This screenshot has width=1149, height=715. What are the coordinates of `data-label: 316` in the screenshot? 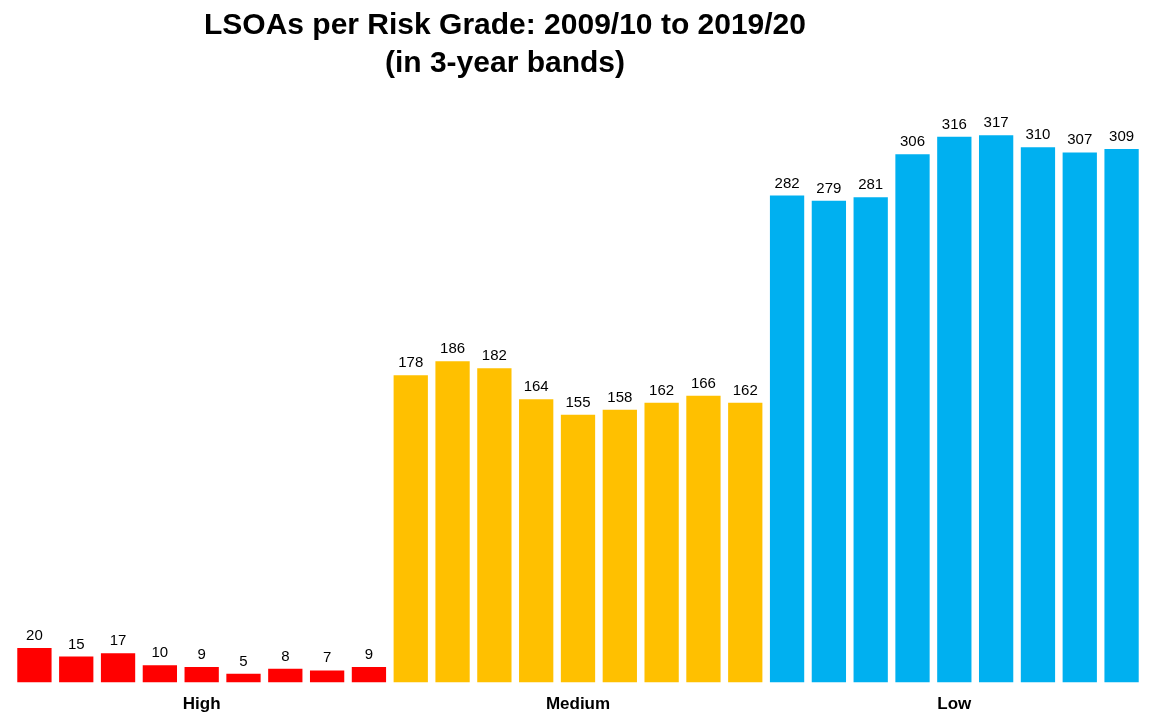 It's located at (954, 123).